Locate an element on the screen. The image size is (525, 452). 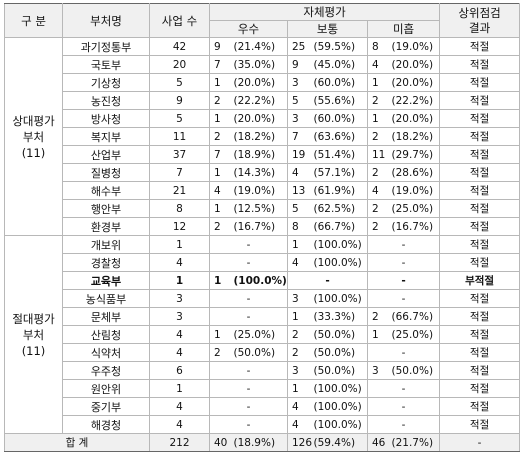
header-cell: 부처명 is located at coordinates (106, 20).